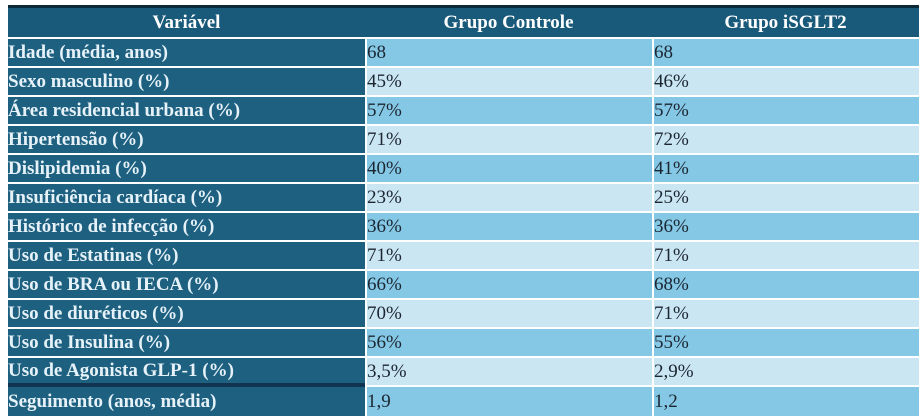 The width and height of the screenshot is (924, 417). I want to click on variable-label-cell: Seguimento (anos, média), so click(186, 401).